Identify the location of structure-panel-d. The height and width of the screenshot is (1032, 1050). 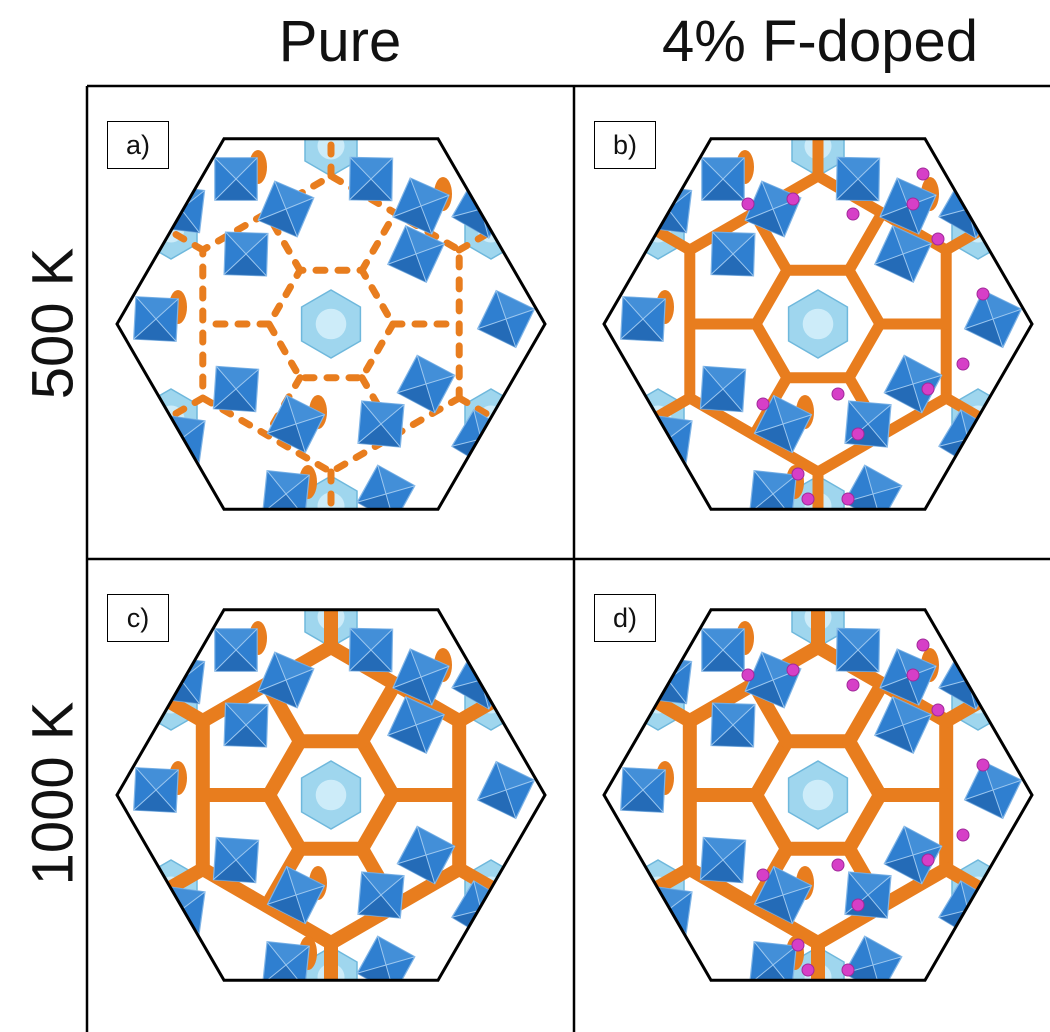
(818, 795).